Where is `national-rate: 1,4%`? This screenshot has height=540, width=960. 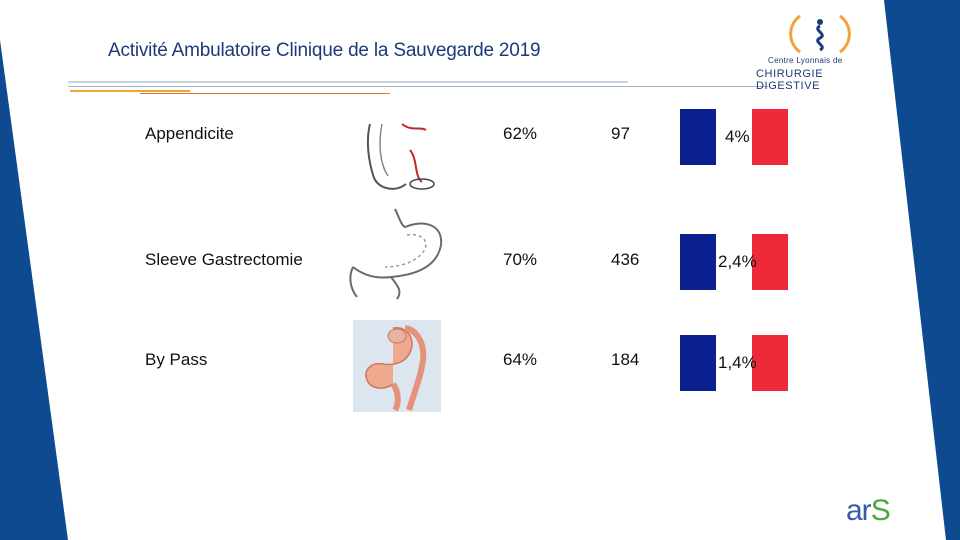 national-rate: 1,4% is located at coordinates (737, 362).